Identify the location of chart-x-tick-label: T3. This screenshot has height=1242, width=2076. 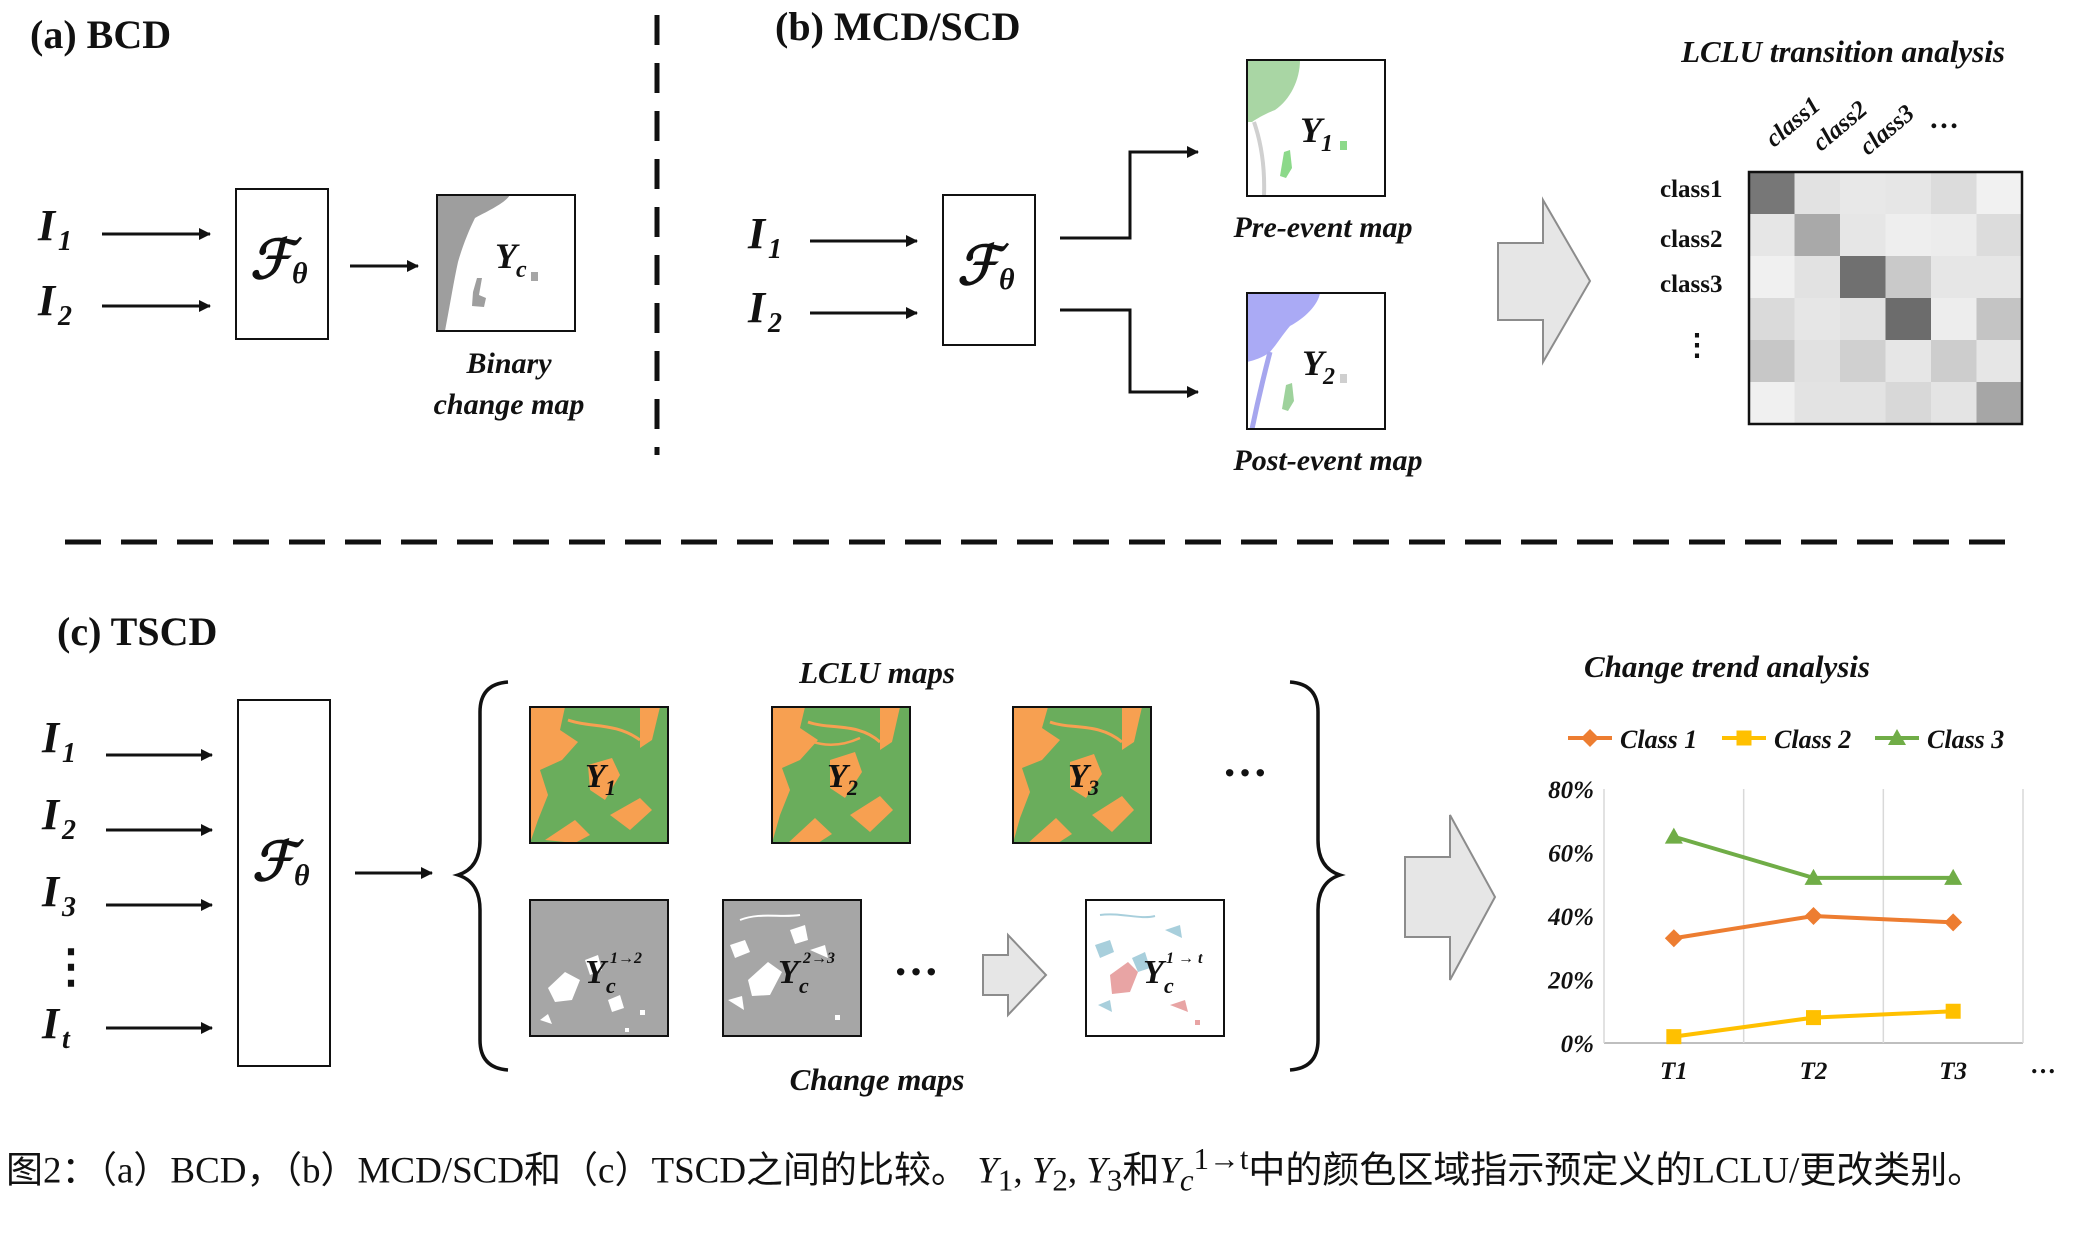
(1953, 1071).